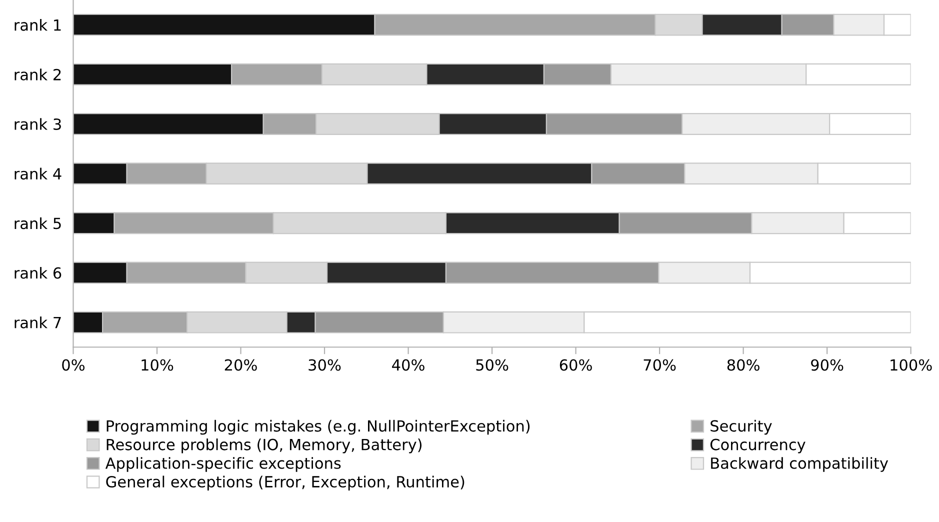 The image size is (939, 522). What do you see at coordinates (743, 365) in the screenshot?
I see `x-tick-label: 80%` at bounding box center [743, 365].